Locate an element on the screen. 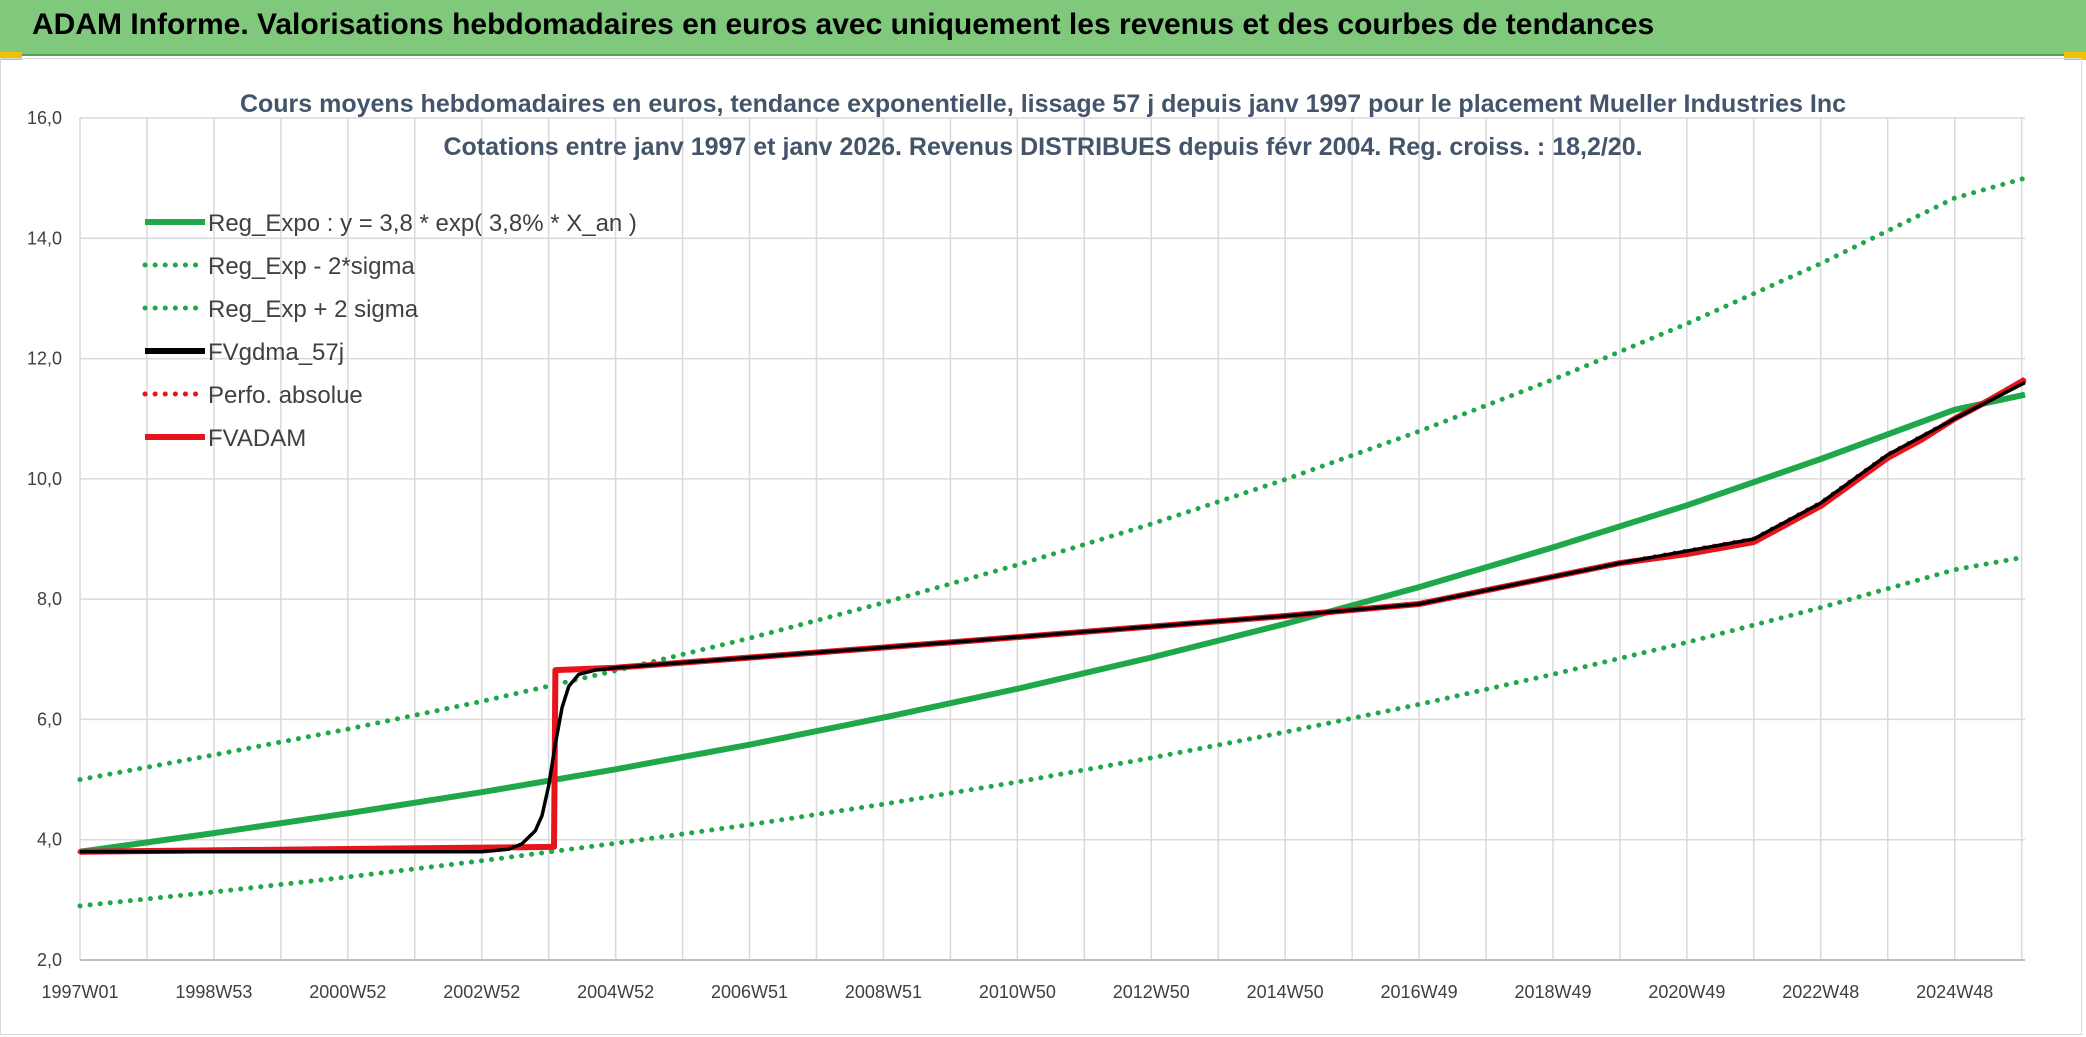 This screenshot has height=1037, width=2086. legend-label: Reg_Exp + 2 sigma is located at coordinates (313, 309).